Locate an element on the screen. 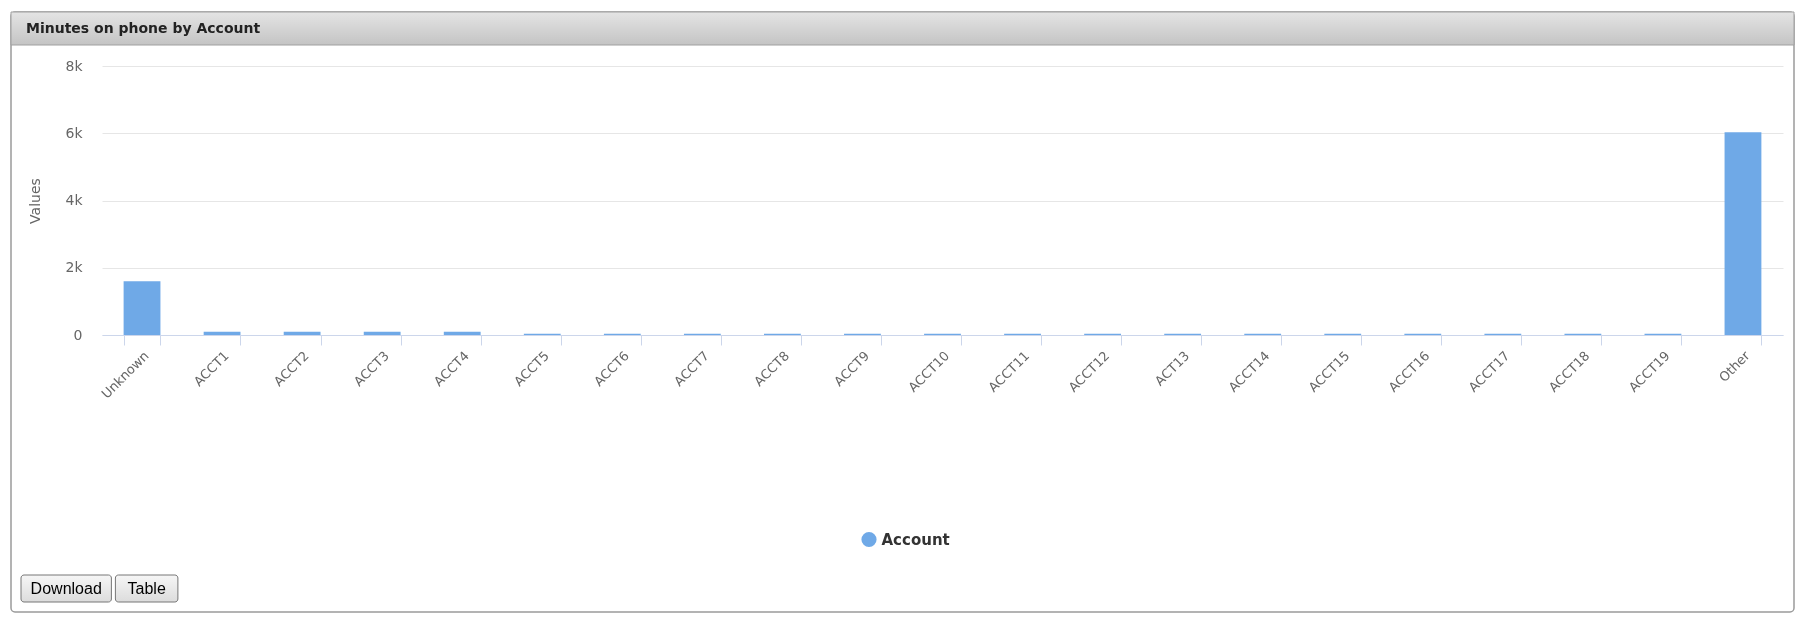  text: Download is located at coordinates (66, 588).